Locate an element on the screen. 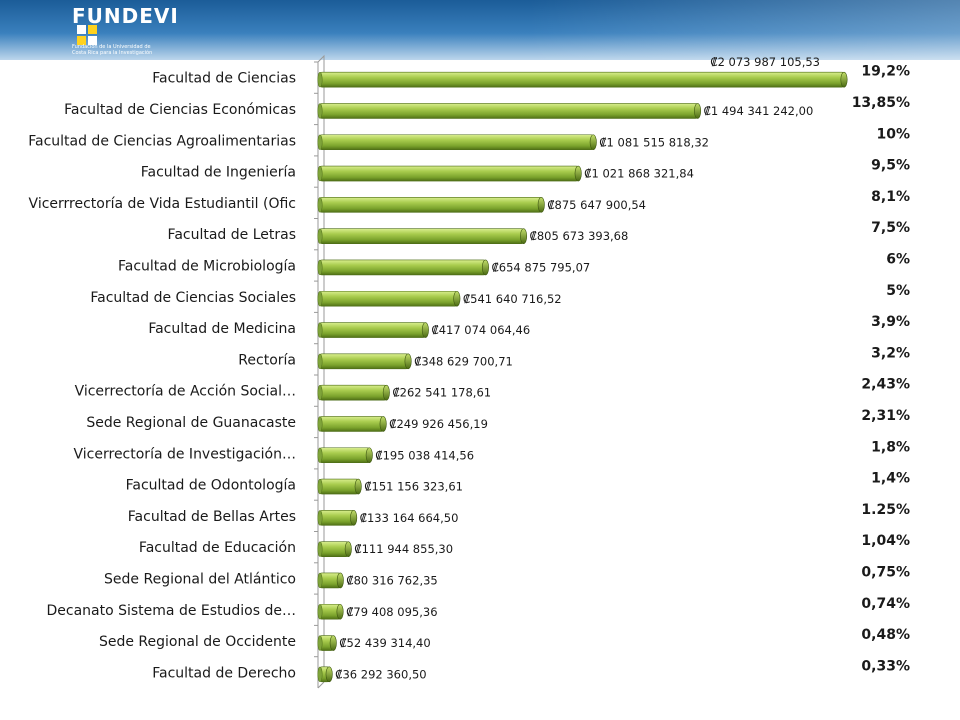  header-banner-shade is located at coordinates (480, 30).